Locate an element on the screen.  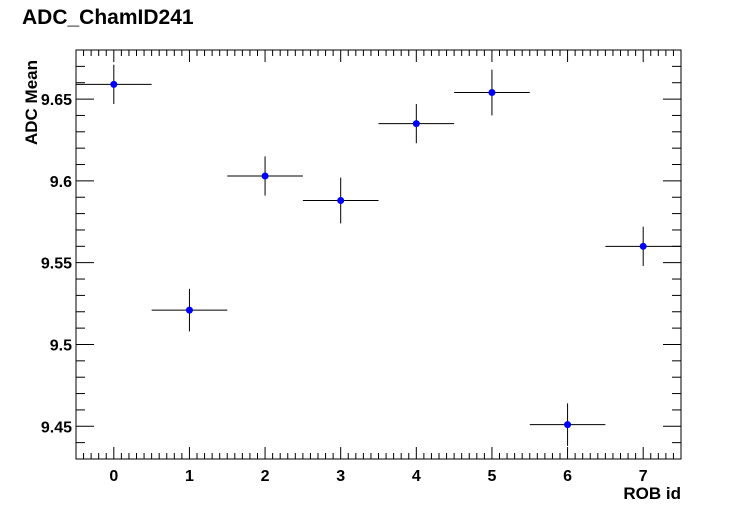
x-axis-label: ROB id is located at coordinates (652, 493).